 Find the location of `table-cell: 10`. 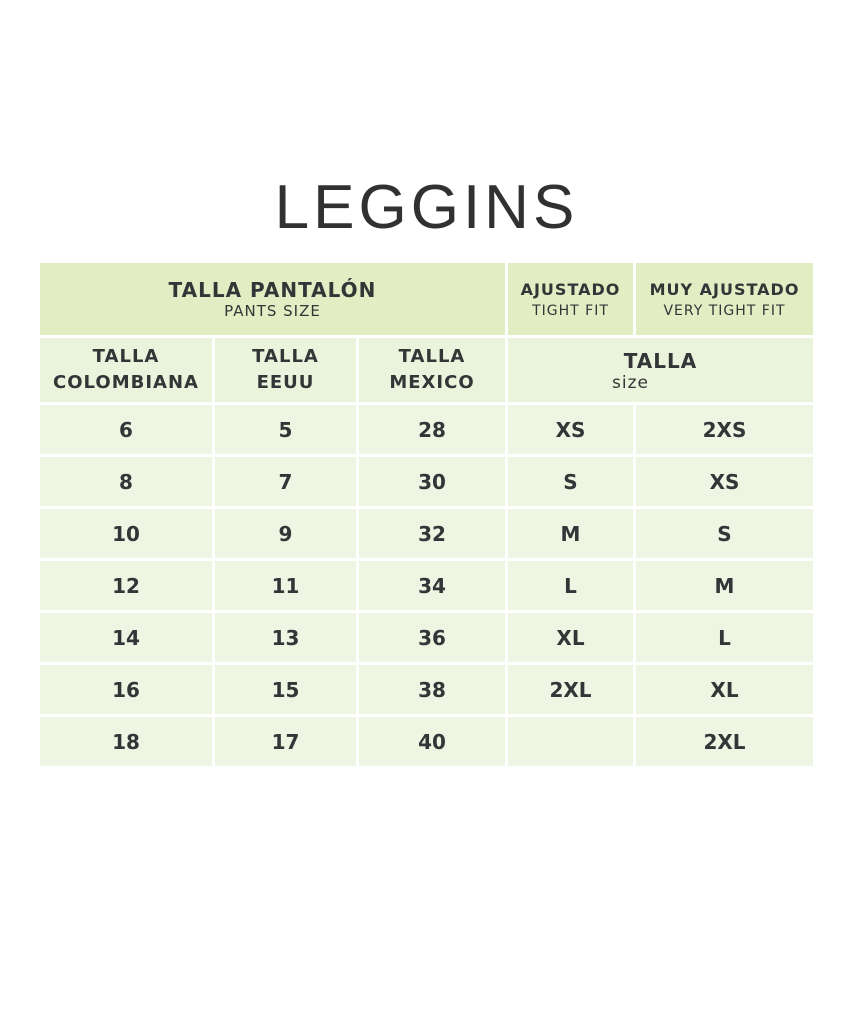

table-cell: 10 is located at coordinates (126, 533).